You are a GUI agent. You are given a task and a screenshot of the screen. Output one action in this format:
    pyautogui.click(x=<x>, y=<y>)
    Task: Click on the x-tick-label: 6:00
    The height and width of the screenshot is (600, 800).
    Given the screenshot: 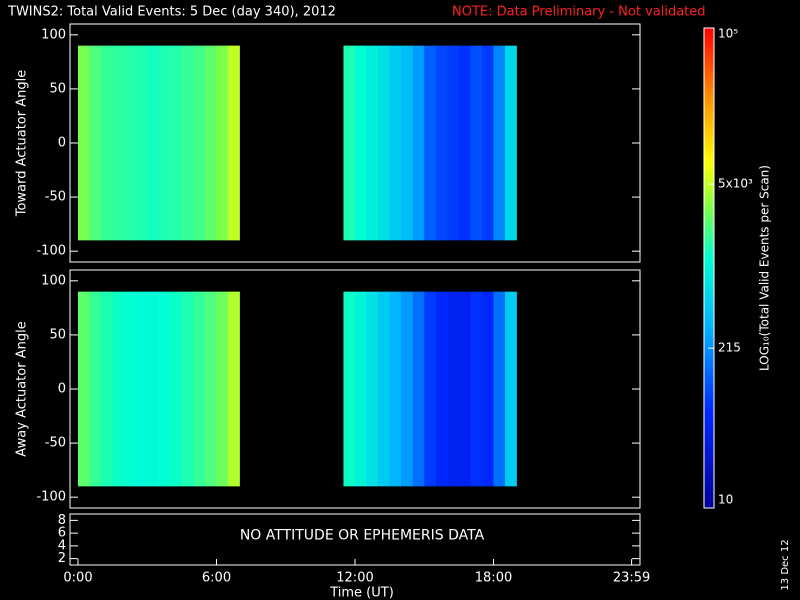 What is the action you would take?
    pyautogui.click(x=216, y=578)
    